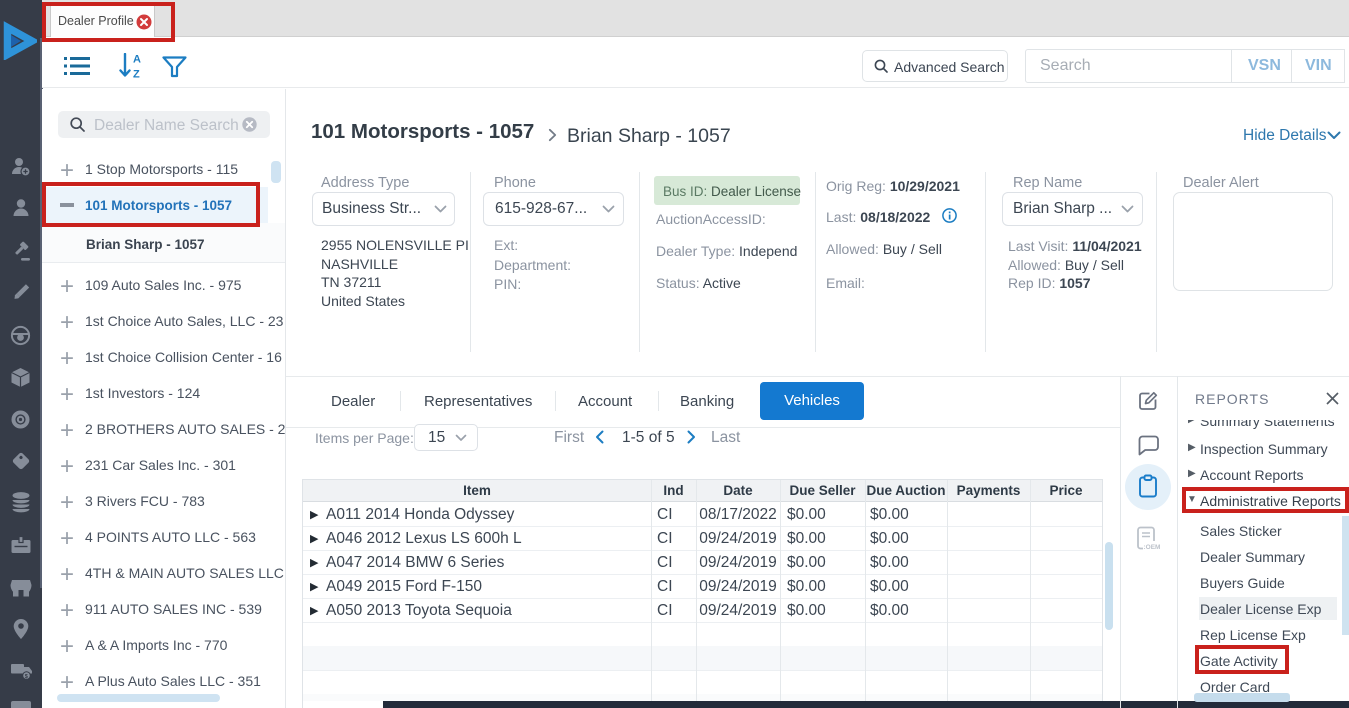 Image resolution: width=1349 pixels, height=708 pixels. I want to click on svg-text: A, so click(137, 60).